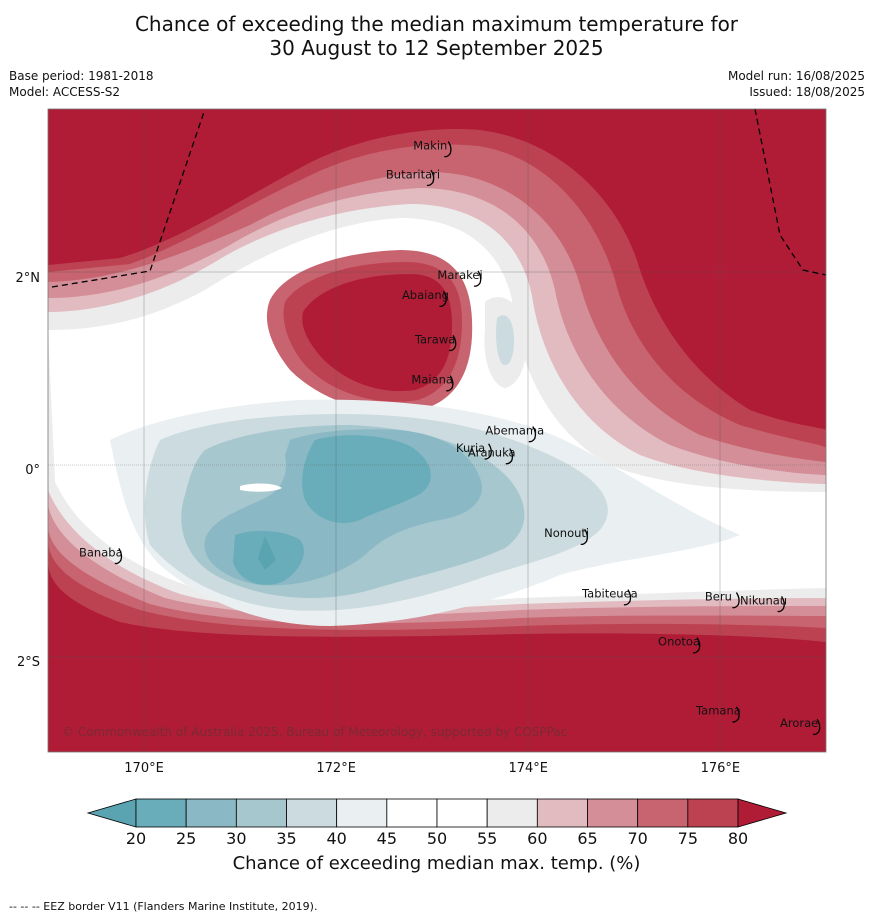  I want to click on meta-left: Base period: 1981-2018 Model: ACCESS-S2, so click(81, 84).